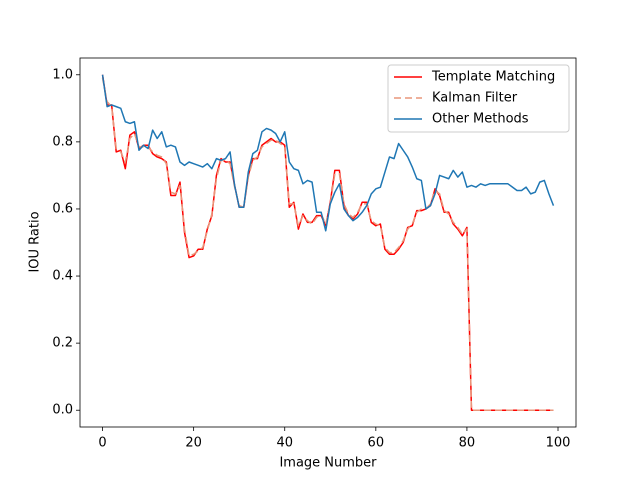 The height and width of the screenshot is (484, 640). Describe the element at coordinates (328, 463) in the screenshot. I see `x-axis-label: Image Number` at that location.